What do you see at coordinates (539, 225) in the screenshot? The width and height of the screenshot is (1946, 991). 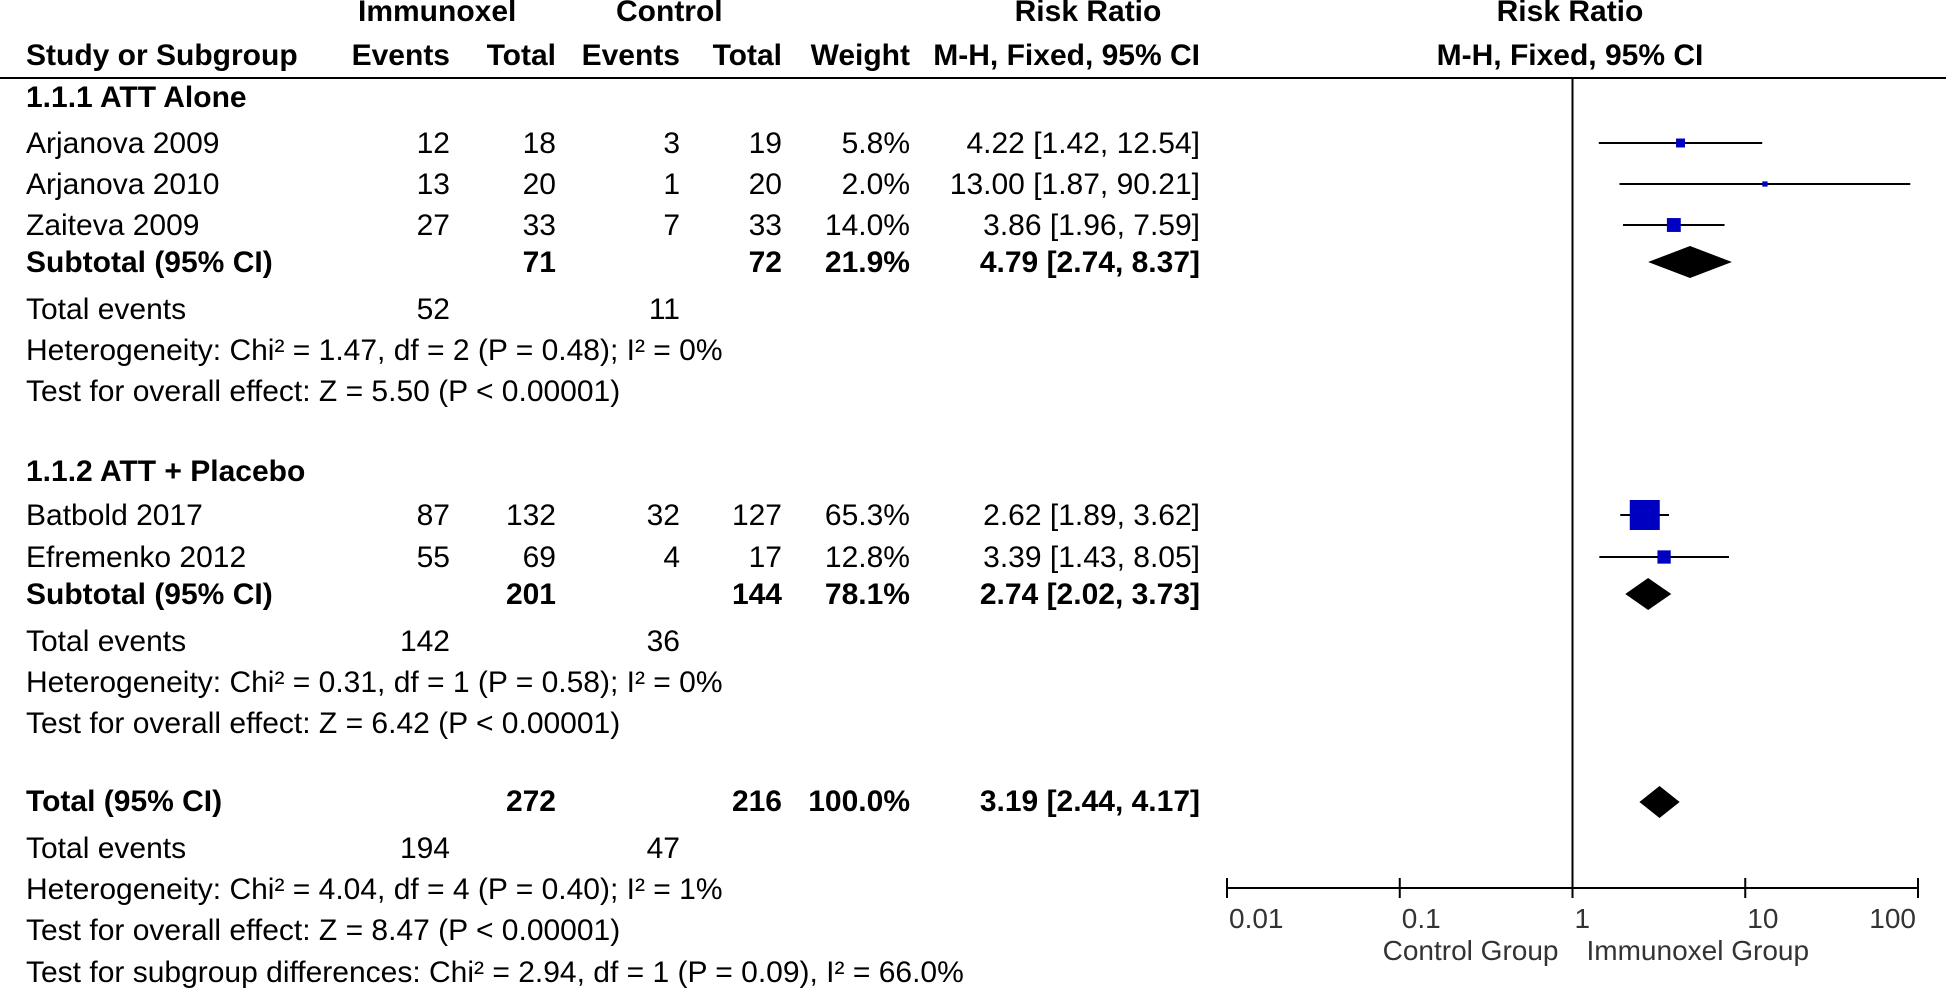 I see `total-a: 33` at bounding box center [539, 225].